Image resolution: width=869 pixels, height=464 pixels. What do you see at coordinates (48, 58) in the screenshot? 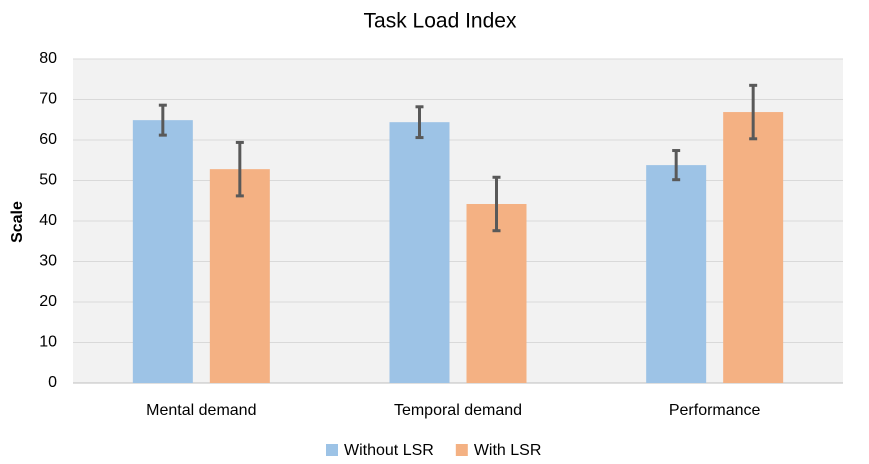
I see `y-tick-label: 80` at bounding box center [48, 58].